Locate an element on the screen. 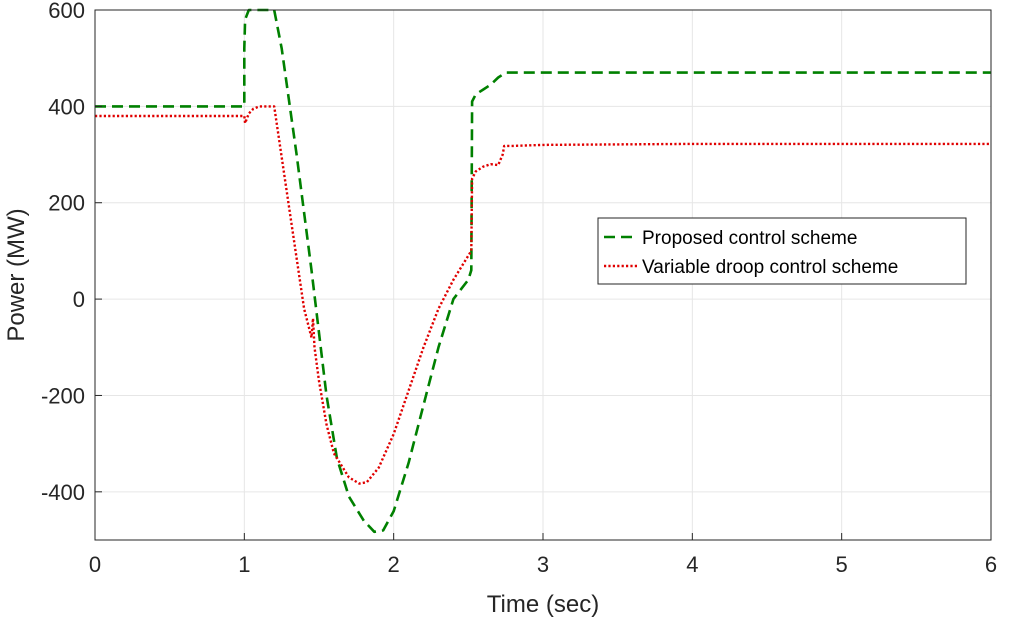  x-axis-label: Time (sec) is located at coordinates (543, 604).